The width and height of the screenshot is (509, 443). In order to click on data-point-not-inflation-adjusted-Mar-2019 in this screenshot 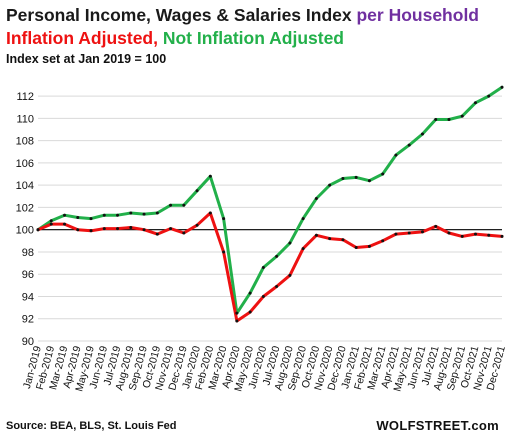, I will do `click(65, 215)`.